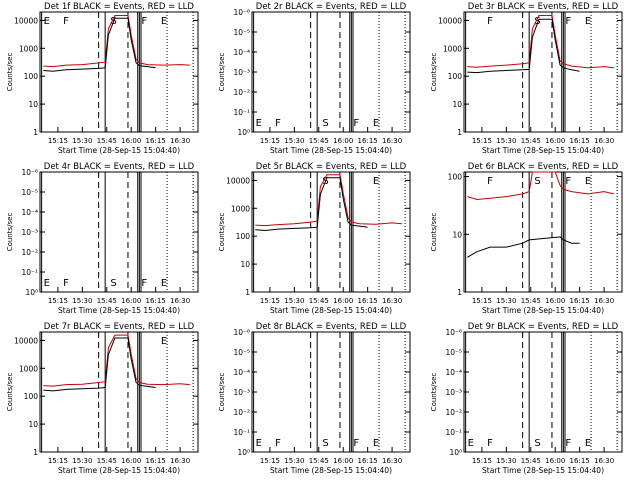 The height and width of the screenshot is (480, 640). I want to click on chart-title: Det 7r BLACK = Events, RED = LLD, so click(119, 327).